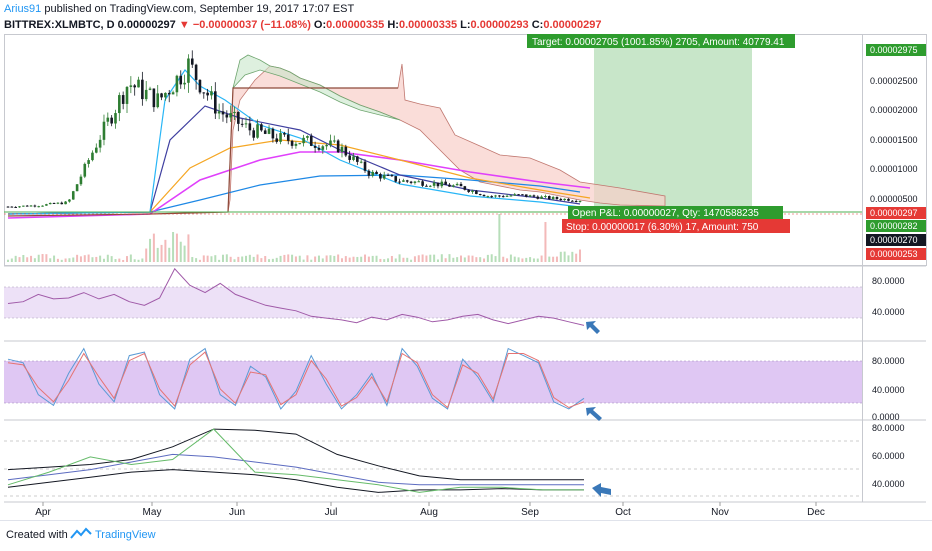 This screenshot has width=932, height=551. I want to click on x-tick-label: Nov, so click(720, 512).